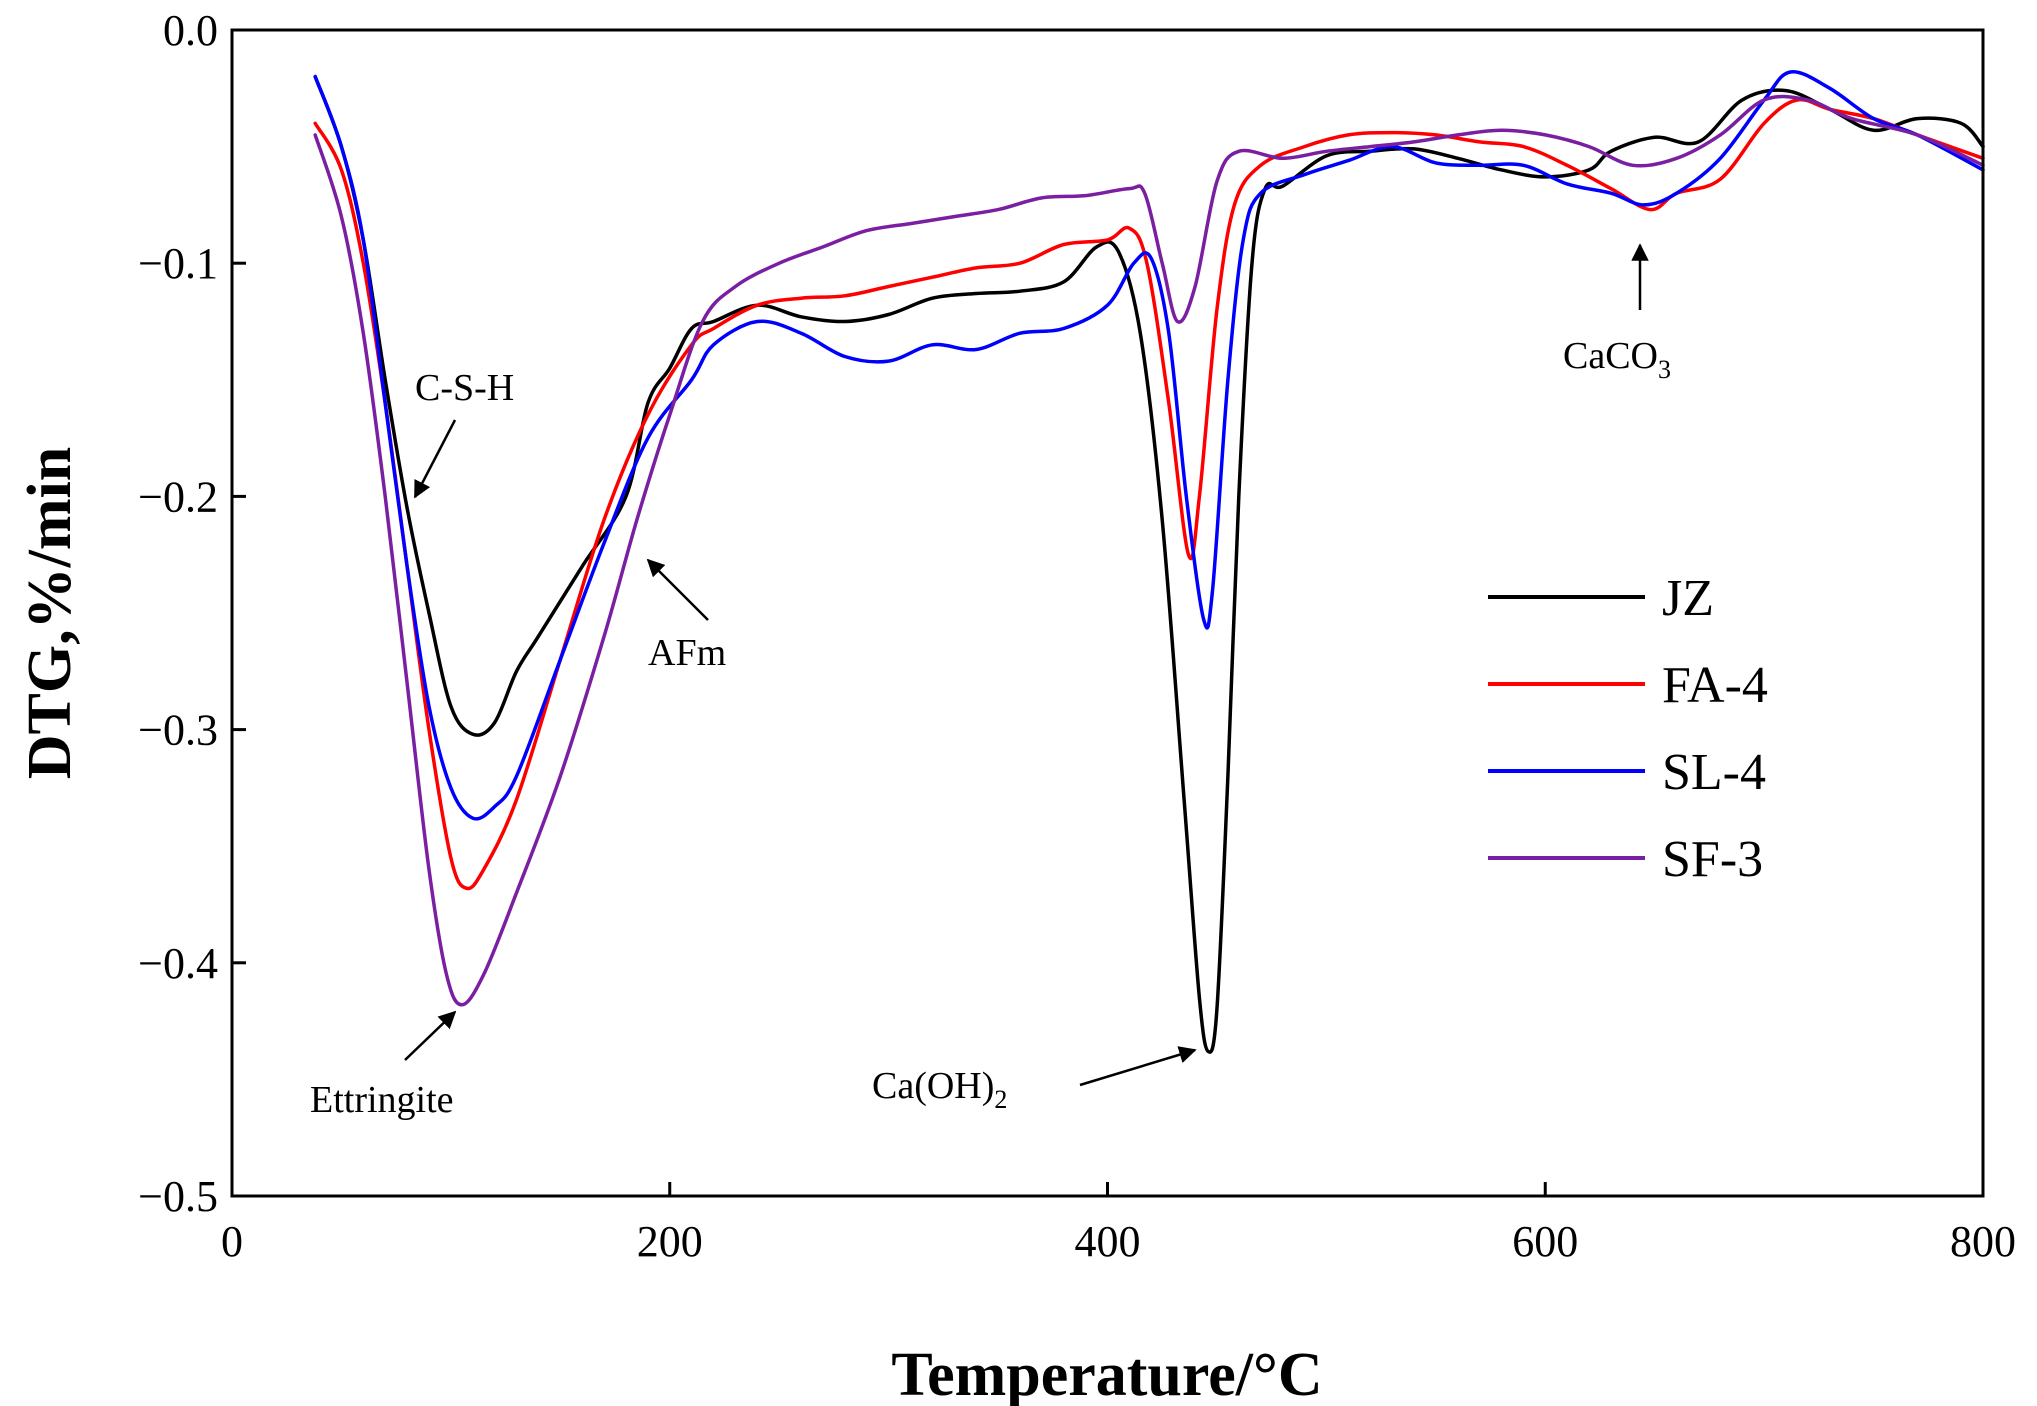  Describe the element at coordinates (687, 653) in the screenshot. I see `afm-label: AFm` at that location.